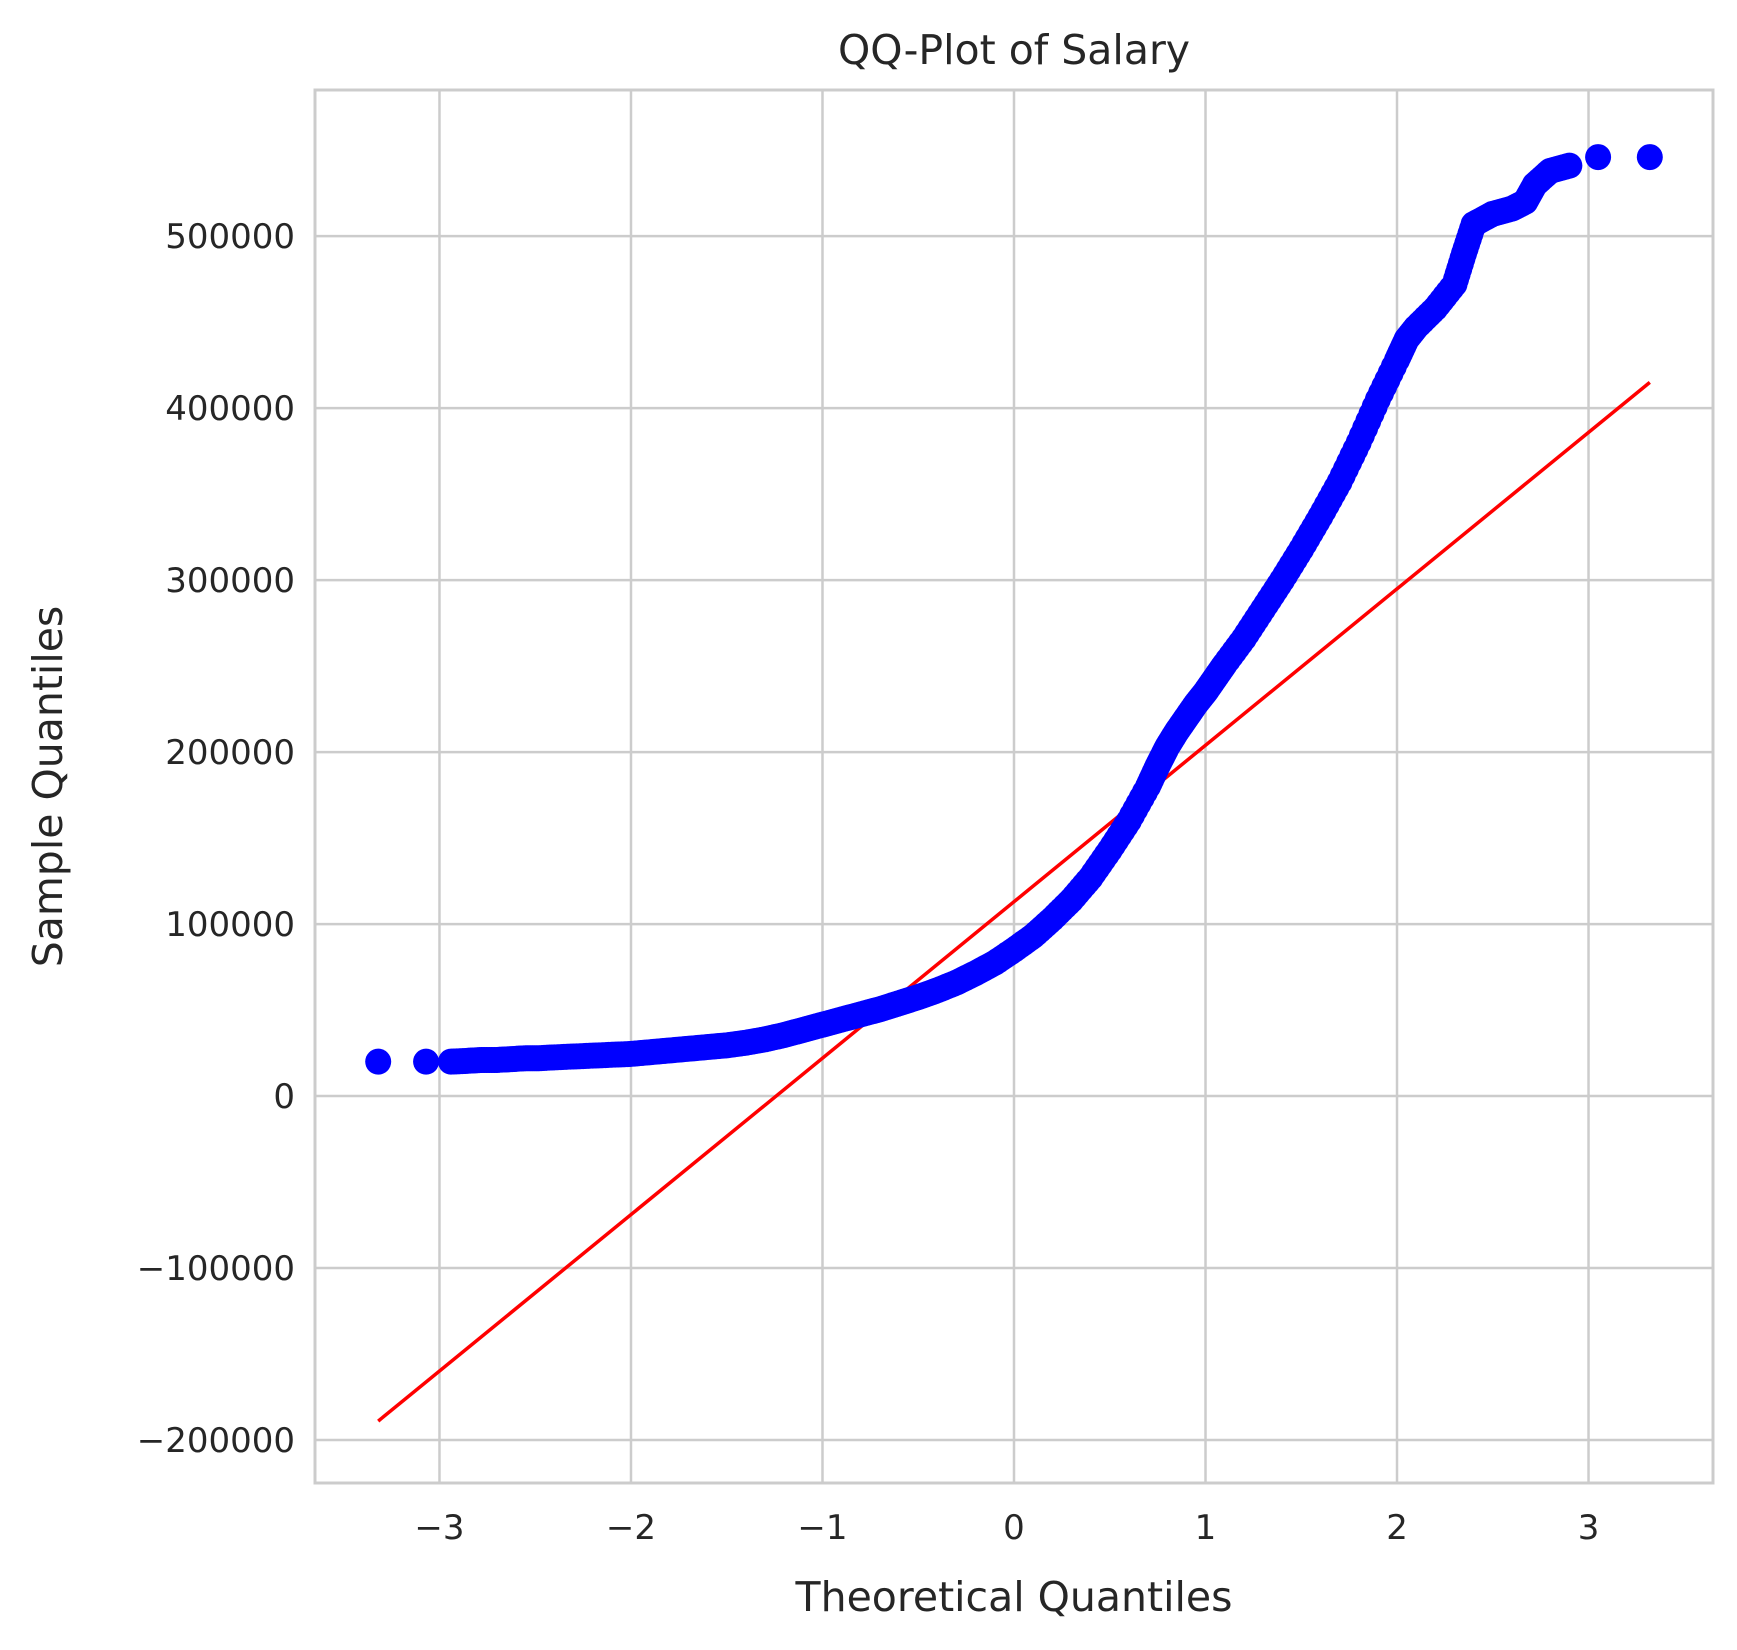  I want to click on y-tick-label: 200000, so click(230, 753).